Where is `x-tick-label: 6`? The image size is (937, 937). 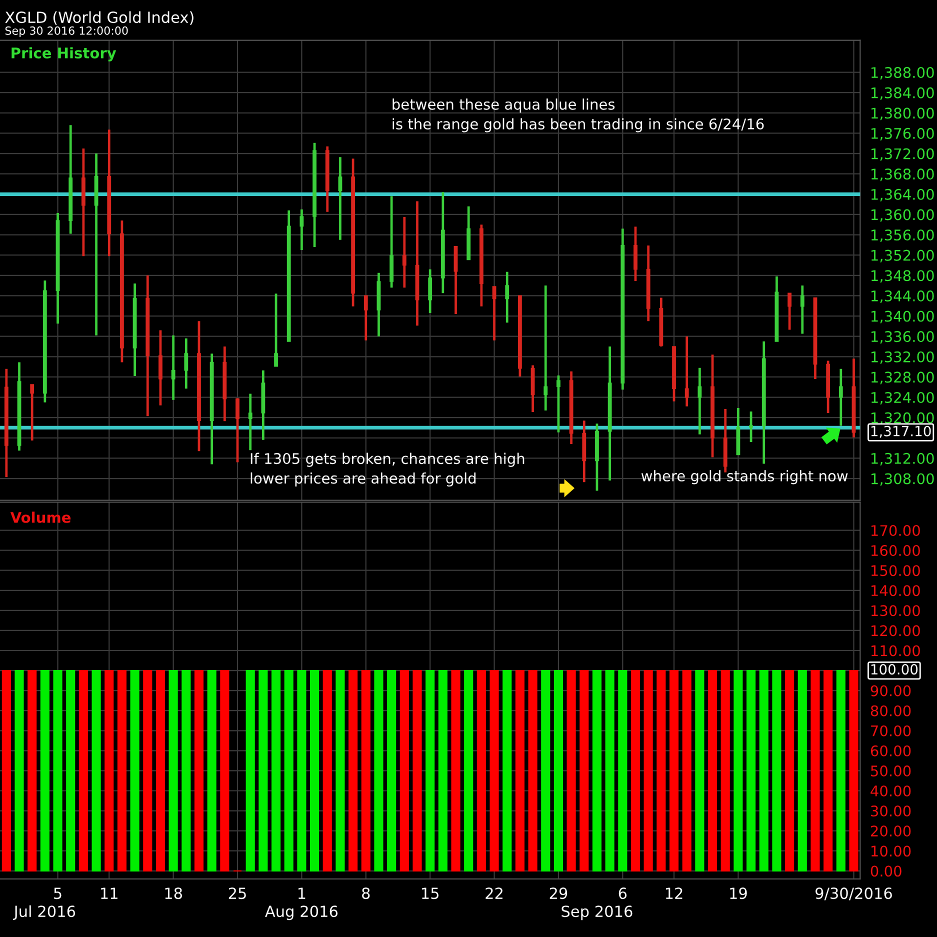 x-tick-label: 6 is located at coordinates (622, 894).